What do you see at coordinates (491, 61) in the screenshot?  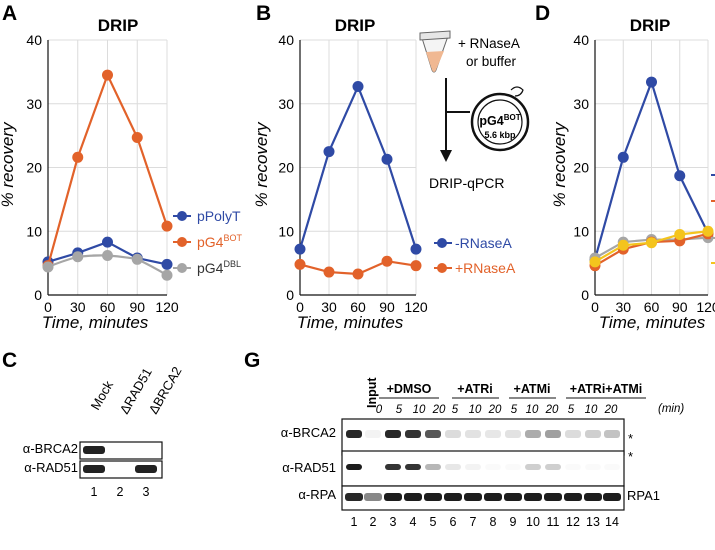 I see `tube-text-2: or buffer` at bounding box center [491, 61].